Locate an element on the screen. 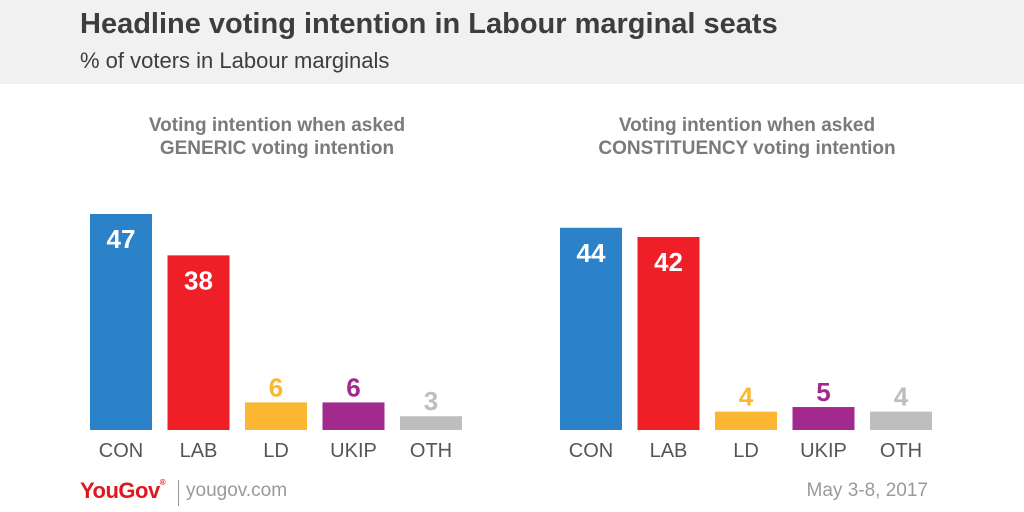 The image size is (1024, 512). data-label-oth: 4 is located at coordinates (901, 397).